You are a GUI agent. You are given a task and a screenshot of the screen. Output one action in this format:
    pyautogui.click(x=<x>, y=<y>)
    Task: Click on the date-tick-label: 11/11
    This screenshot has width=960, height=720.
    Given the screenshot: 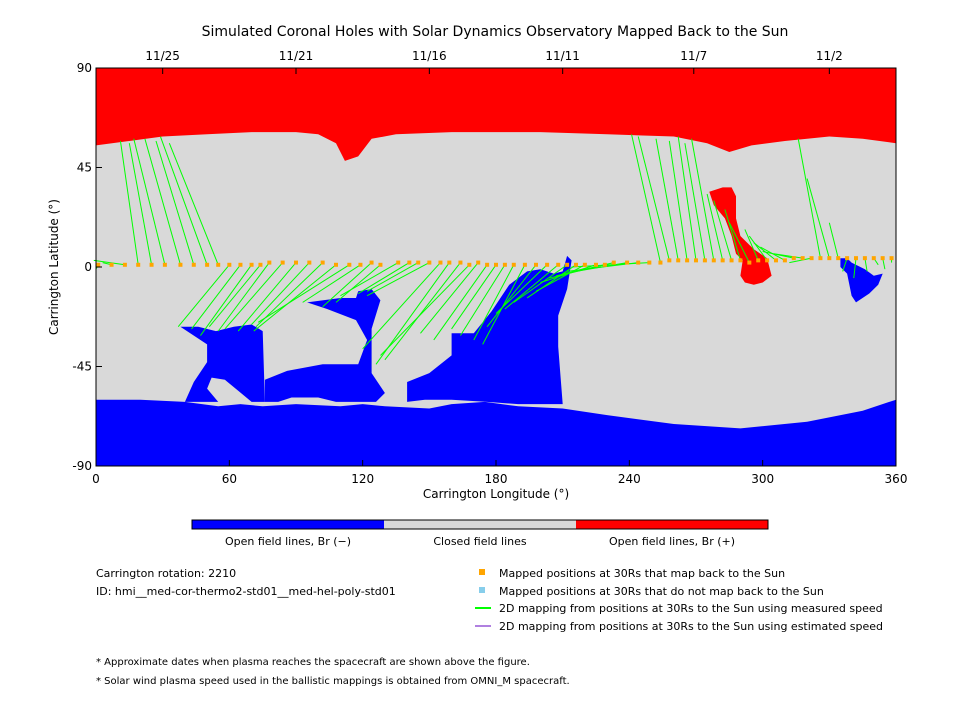 What is the action you would take?
    pyautogui.click(x=562, y=56)
    